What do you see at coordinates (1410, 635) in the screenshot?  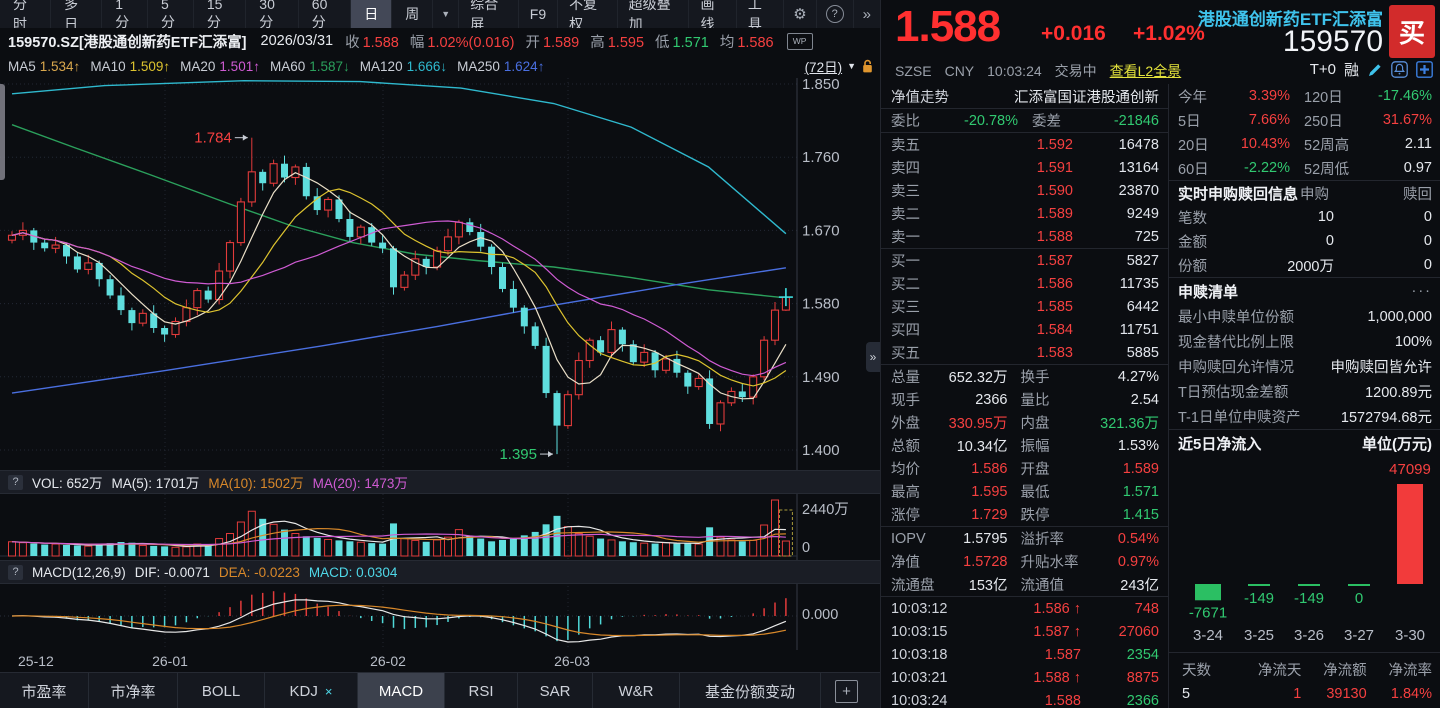 I see `svg-text: 3-30` at bounding box center [1410, 635].